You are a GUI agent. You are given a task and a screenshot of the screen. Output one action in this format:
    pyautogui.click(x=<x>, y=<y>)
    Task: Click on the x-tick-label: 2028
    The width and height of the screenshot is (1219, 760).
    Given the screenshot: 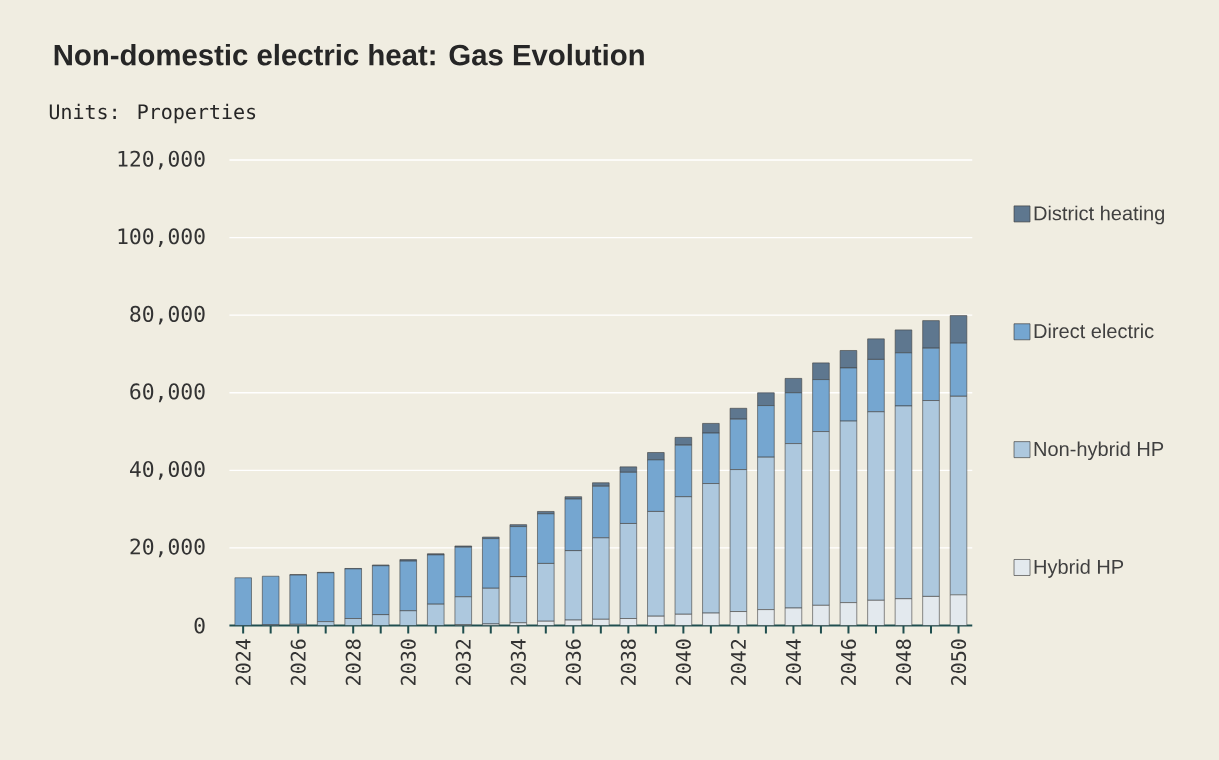 What is the action you would take?
    pyautogui.click(x=353, y=662)
    